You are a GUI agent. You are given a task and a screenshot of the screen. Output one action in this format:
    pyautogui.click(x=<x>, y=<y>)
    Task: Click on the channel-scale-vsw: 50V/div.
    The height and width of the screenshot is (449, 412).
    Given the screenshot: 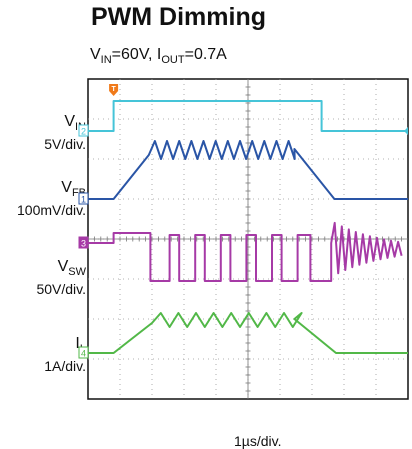 What is the action you would take?
    pyautogui.click(x=61, y=289)
    